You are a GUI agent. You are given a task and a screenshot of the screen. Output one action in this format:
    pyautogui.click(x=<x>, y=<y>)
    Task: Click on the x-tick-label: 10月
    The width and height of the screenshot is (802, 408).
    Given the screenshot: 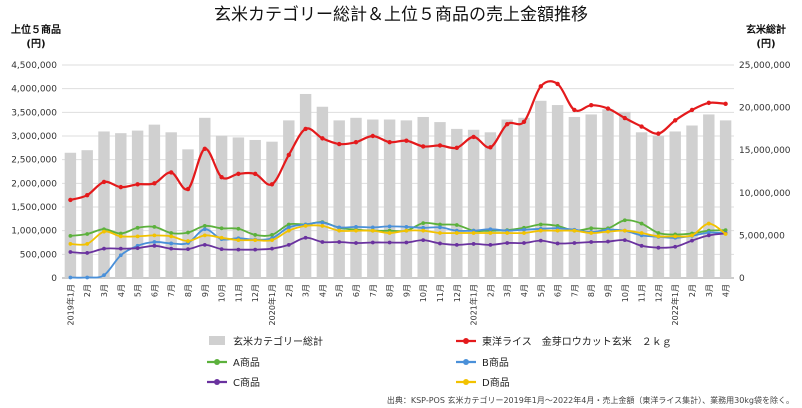 What is the action you would take?
    pyautogui.click(x=423, y=293)
    